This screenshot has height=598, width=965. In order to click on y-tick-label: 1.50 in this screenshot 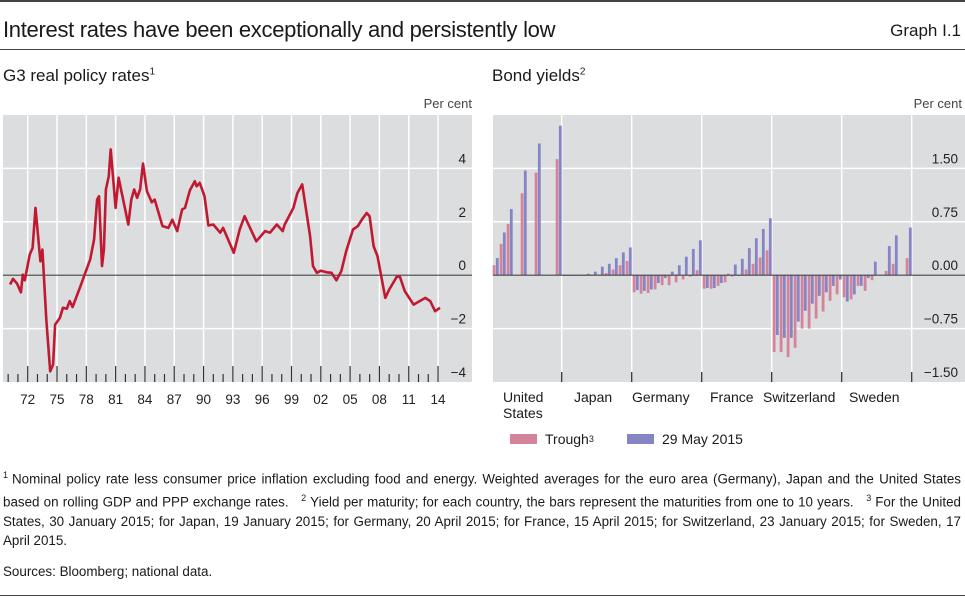, I will do `click(945, 158)`.